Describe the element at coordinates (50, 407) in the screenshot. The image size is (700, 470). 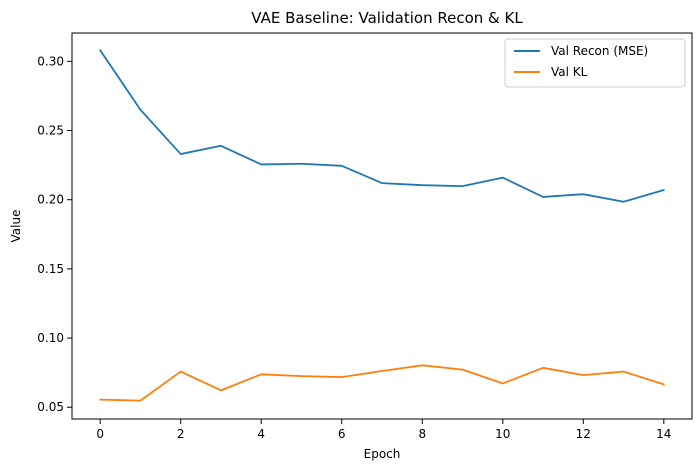
I see `y-tick-label: 0.05` at that location.